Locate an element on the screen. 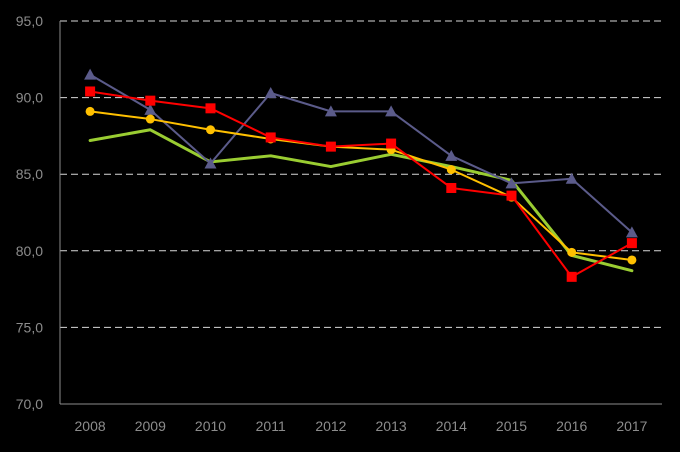  x-tick-label: 2008 is located at coordinates (90, 426).